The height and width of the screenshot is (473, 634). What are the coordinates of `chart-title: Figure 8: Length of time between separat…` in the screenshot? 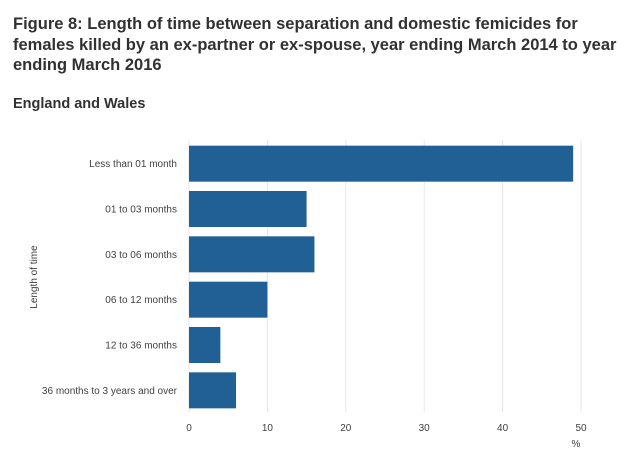 It's located at (315, 44).